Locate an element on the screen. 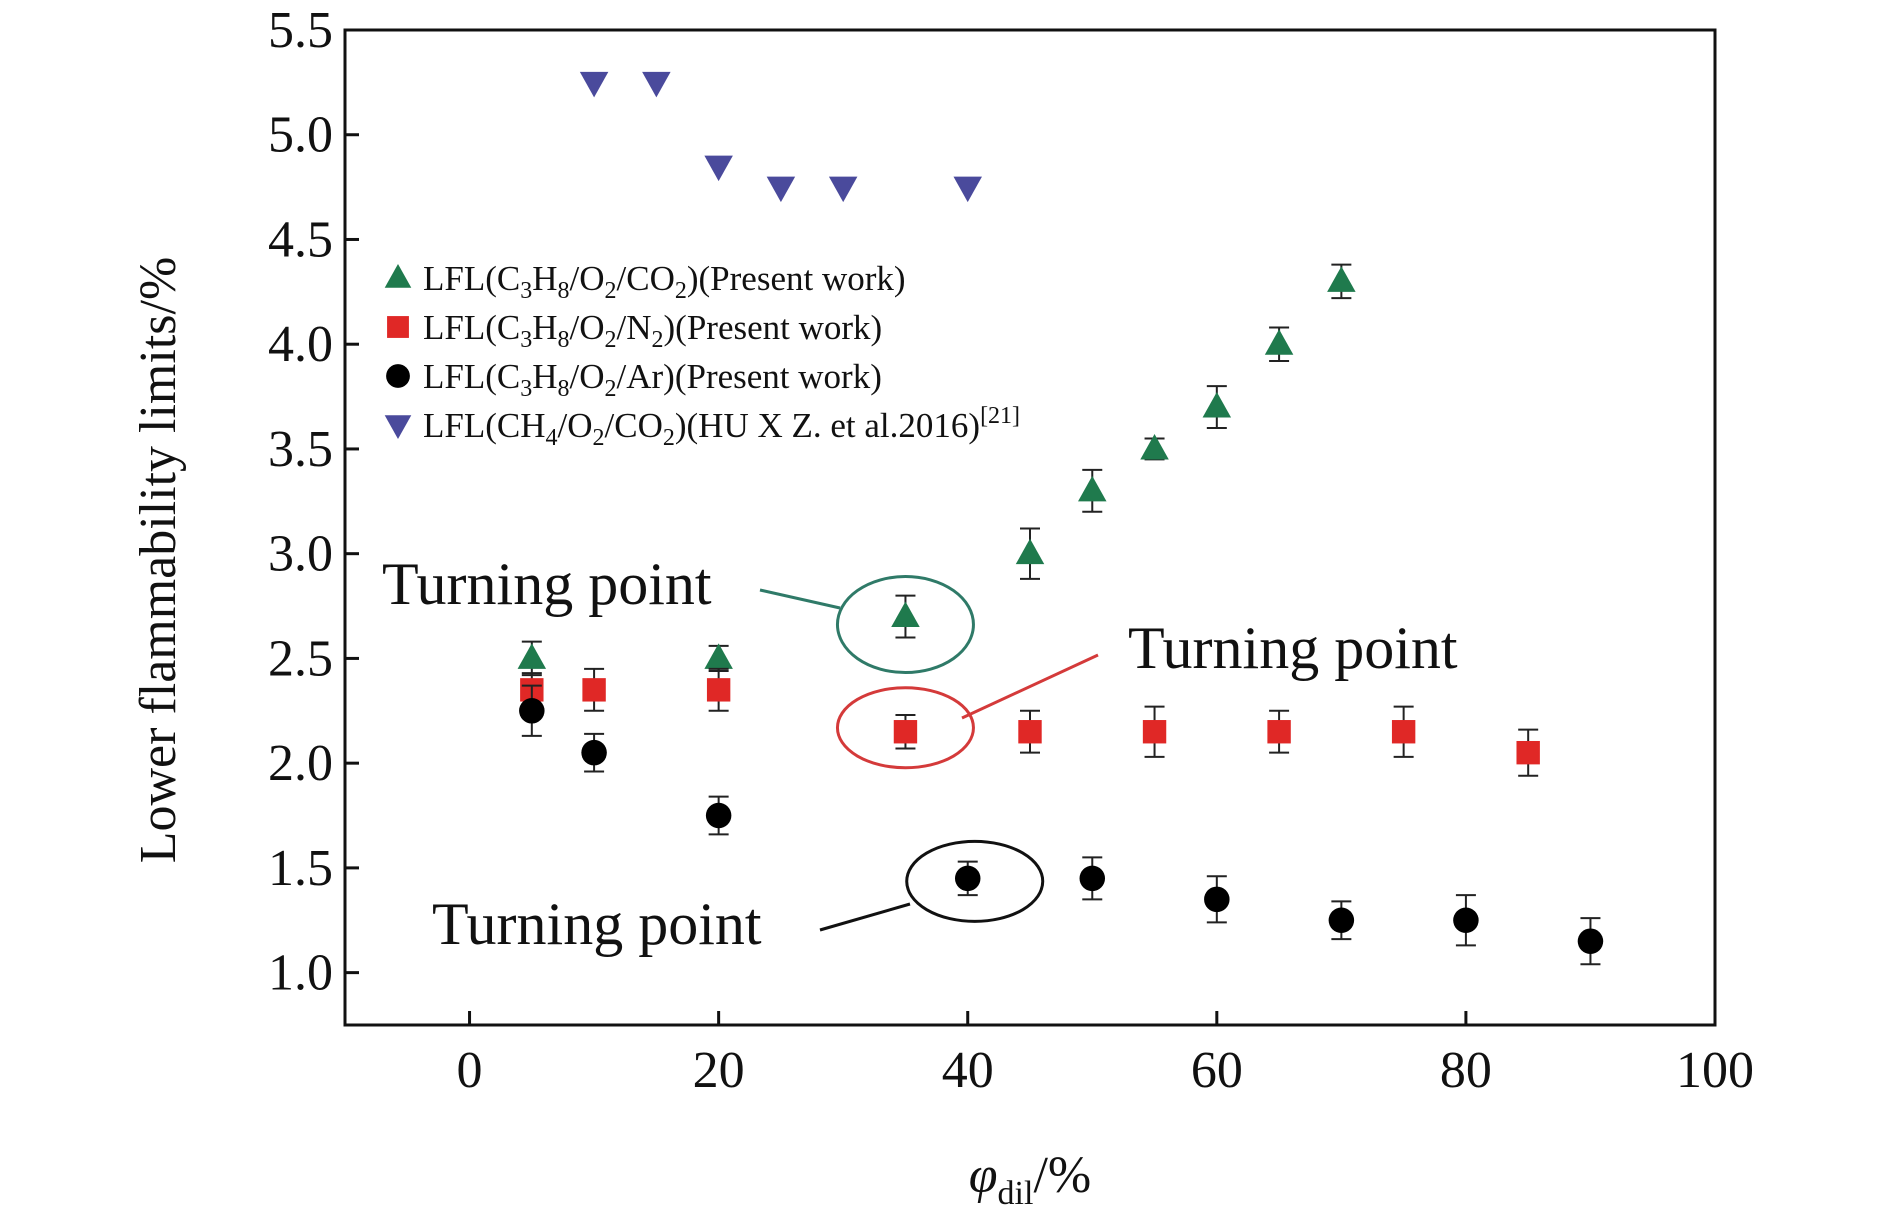 The height and width of the screenshot is (1222, 1890). legend-label-ar: LFL(C3H8/O2/Ar)(Present work) is located at coordinates (652, 379).